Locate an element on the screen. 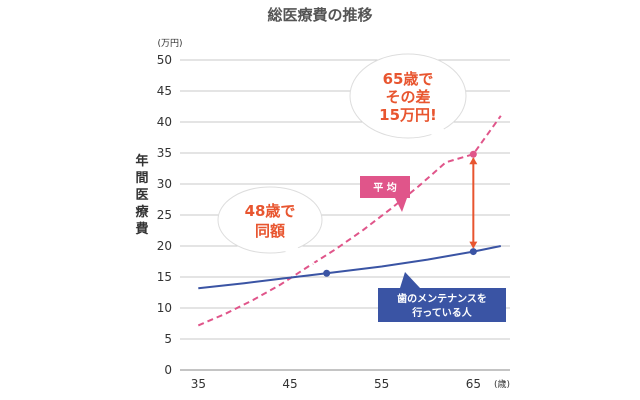 This screenshot has height=400, width=640. bubble-65-shape is located at coordinates (408, 96).